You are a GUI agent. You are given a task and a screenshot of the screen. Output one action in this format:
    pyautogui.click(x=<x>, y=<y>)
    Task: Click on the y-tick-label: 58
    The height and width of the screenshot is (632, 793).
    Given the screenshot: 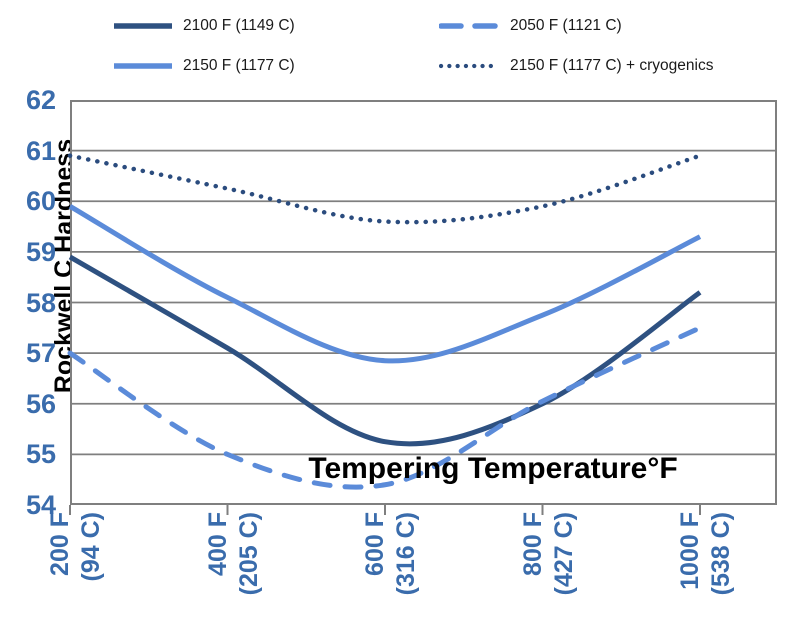 What is the action you would take?
    pyautogui.click(x=40, y=302)
    